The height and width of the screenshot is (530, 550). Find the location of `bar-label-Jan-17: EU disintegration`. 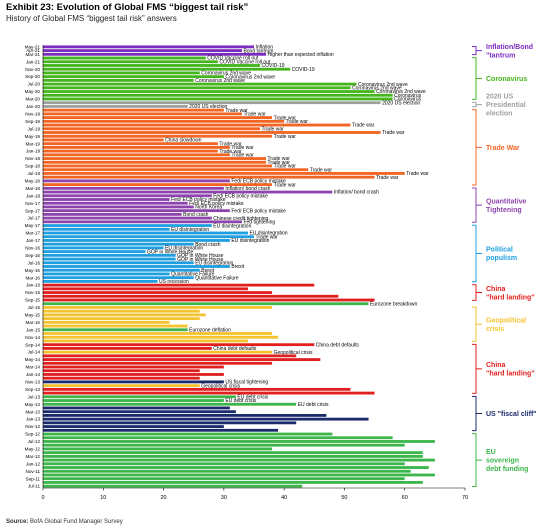

bar-label-Jan-17: EU disintegration is located at coordinates (250, 241).